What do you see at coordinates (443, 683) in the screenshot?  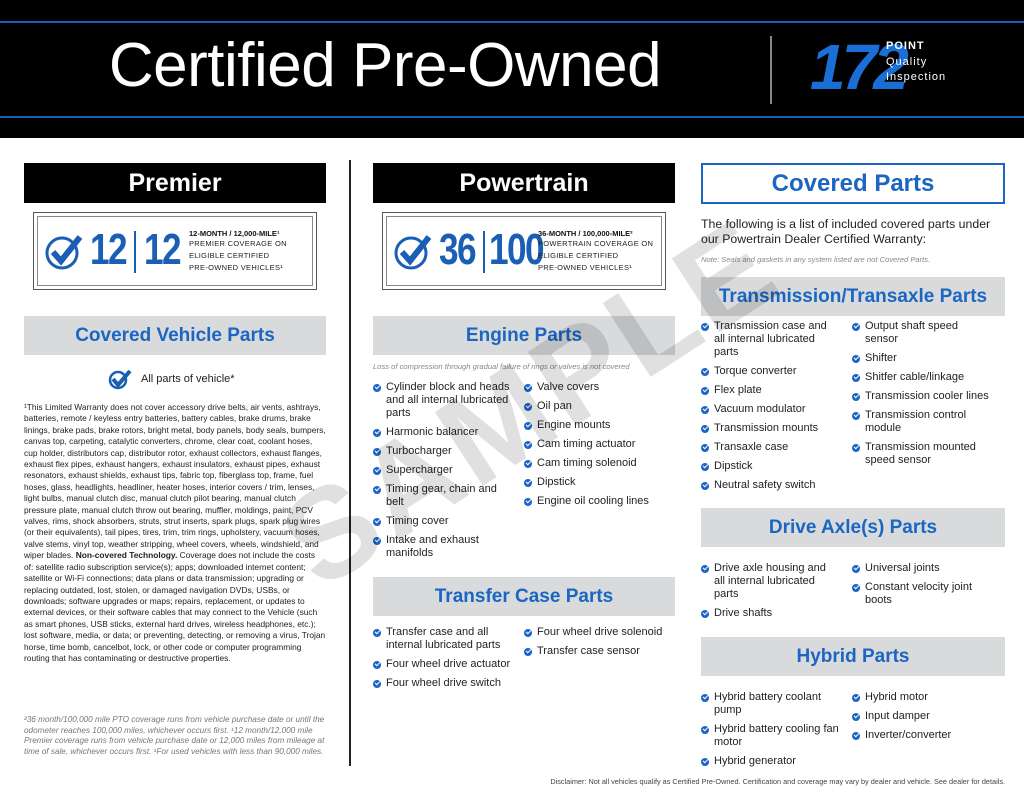 I see `part-item: Four wheel drive switch` at bounding box center [443, 683].